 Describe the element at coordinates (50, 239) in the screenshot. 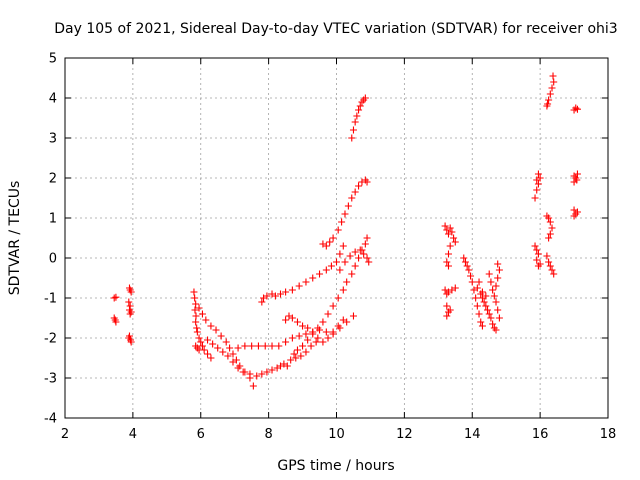

I see `y-tick-labels: -4 -3 -2 -1 0 1 2 3 4 5` at that location.